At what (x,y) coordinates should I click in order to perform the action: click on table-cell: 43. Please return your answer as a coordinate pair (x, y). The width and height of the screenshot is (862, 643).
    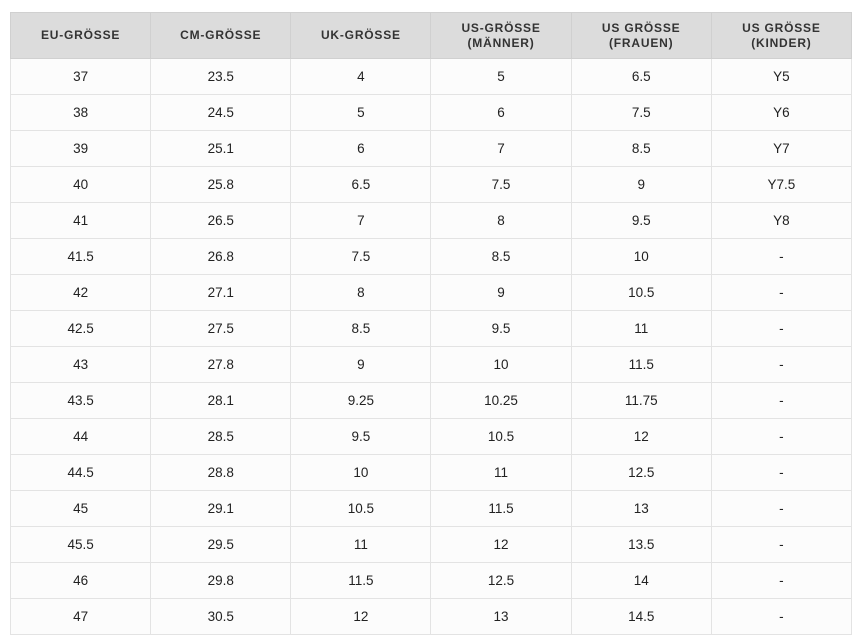
    Looking at the image, I should click on (80, 364).